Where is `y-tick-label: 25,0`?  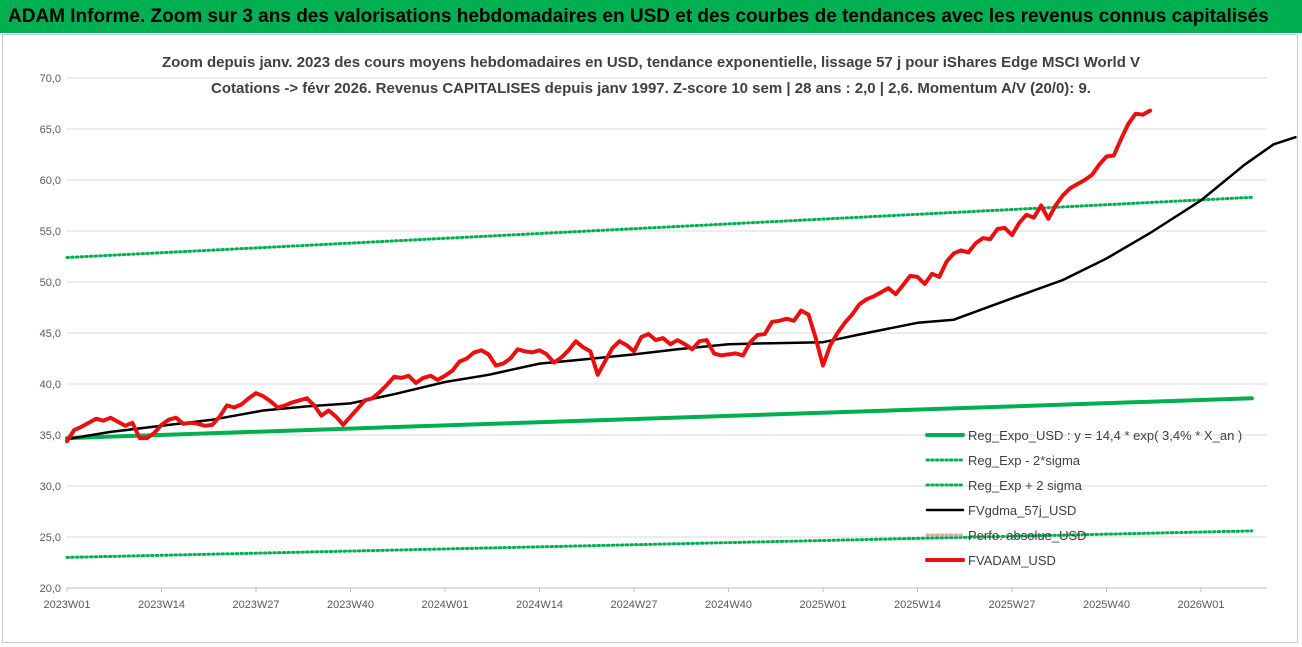
y-tick-label: 25,0 is located at coordinates (50, 538).